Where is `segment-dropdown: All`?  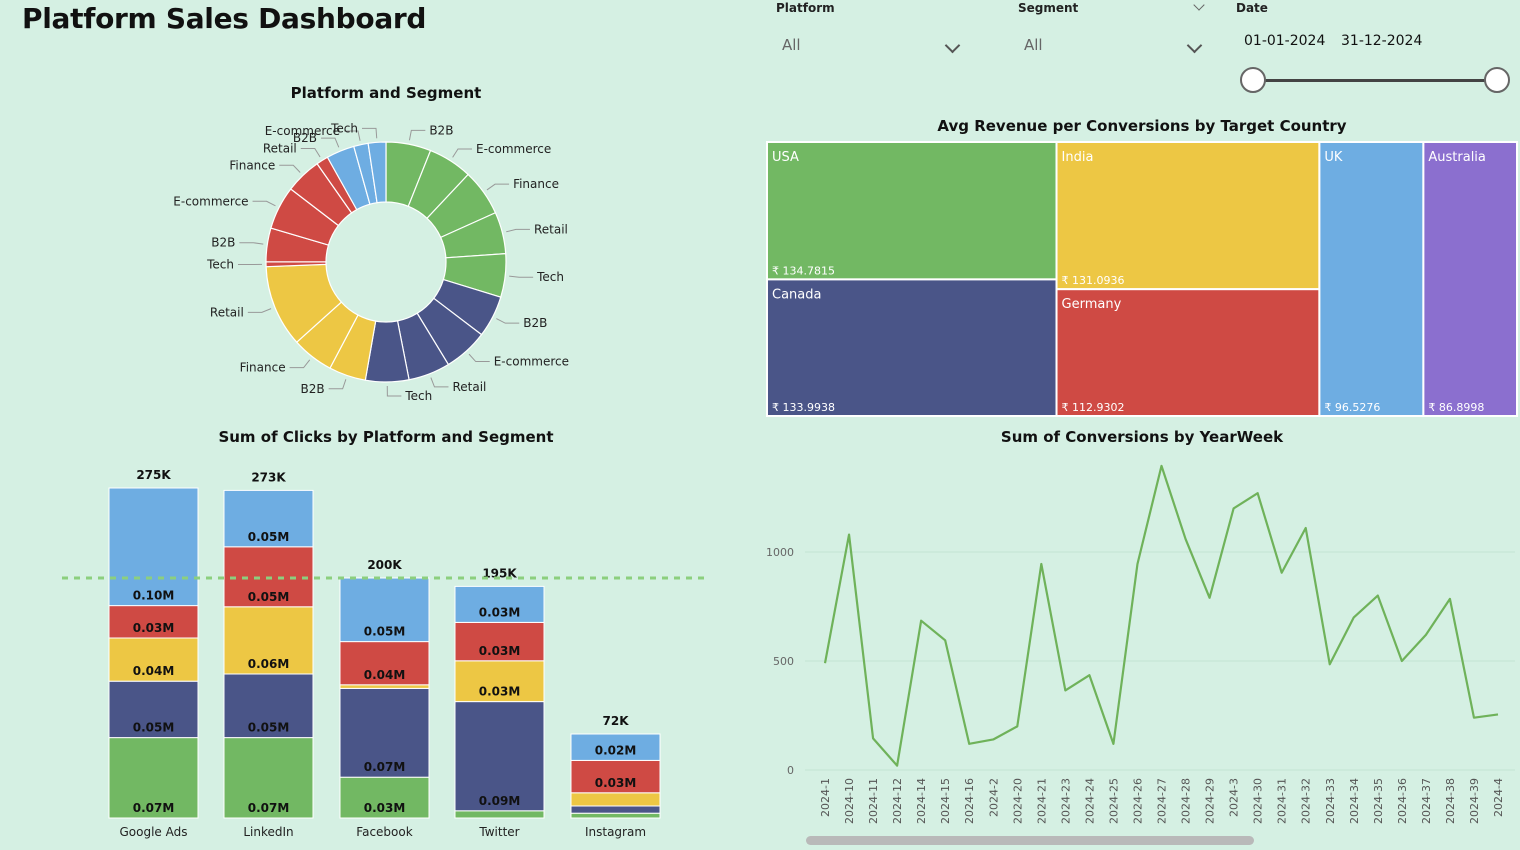 segment-dropdown: All is located at coordinates (1110, 44).